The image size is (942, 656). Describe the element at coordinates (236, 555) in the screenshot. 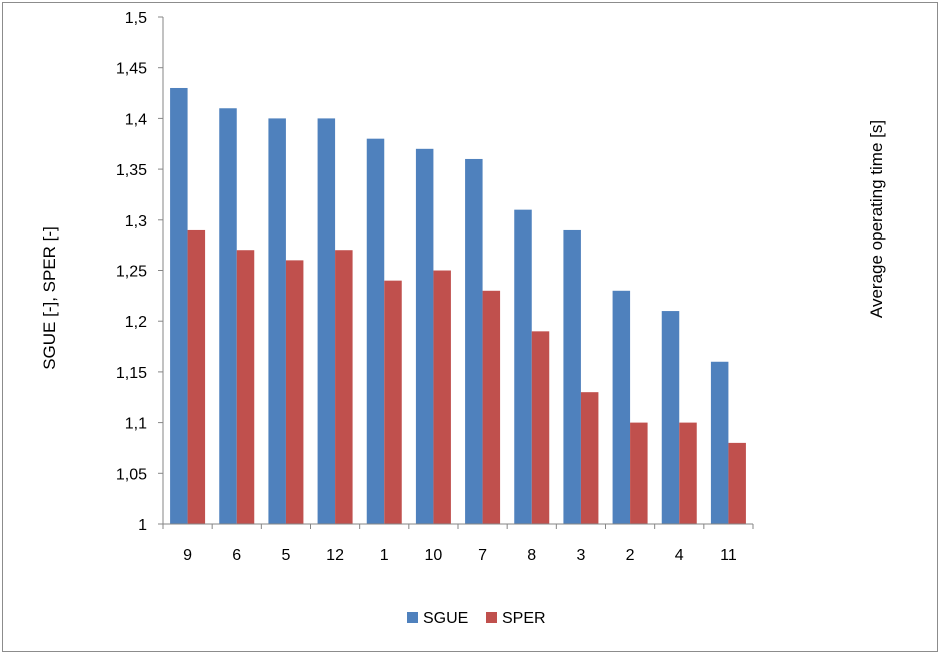

I see `x-category-label: 6` at that location.